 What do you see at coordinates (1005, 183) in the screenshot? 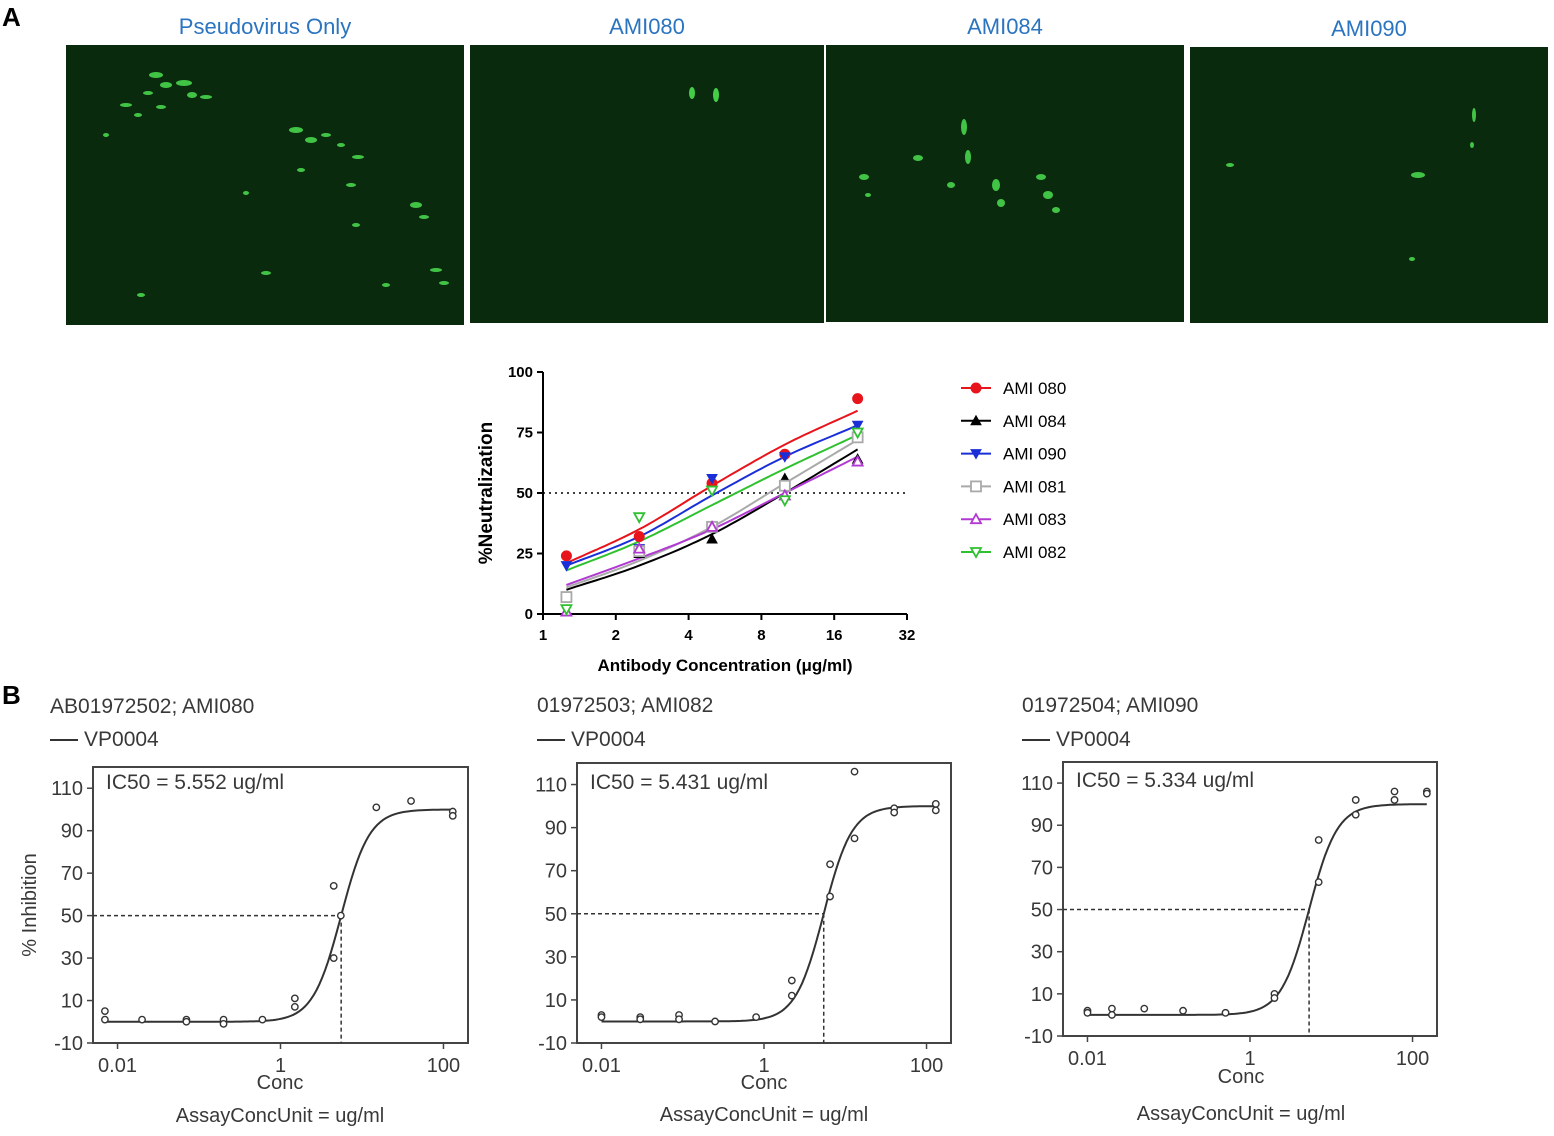
I see `micrograph-ami084` at bounding box center [1005, 183].